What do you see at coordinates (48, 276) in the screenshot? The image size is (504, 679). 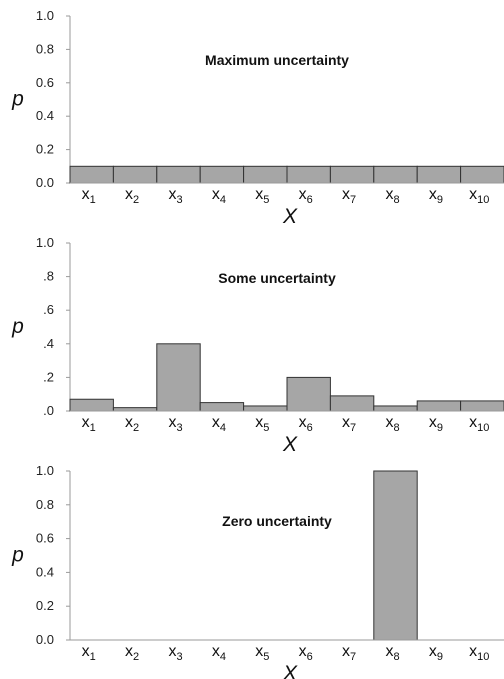 I see `y-tick-label: .8` at bounding box center [48, 276].